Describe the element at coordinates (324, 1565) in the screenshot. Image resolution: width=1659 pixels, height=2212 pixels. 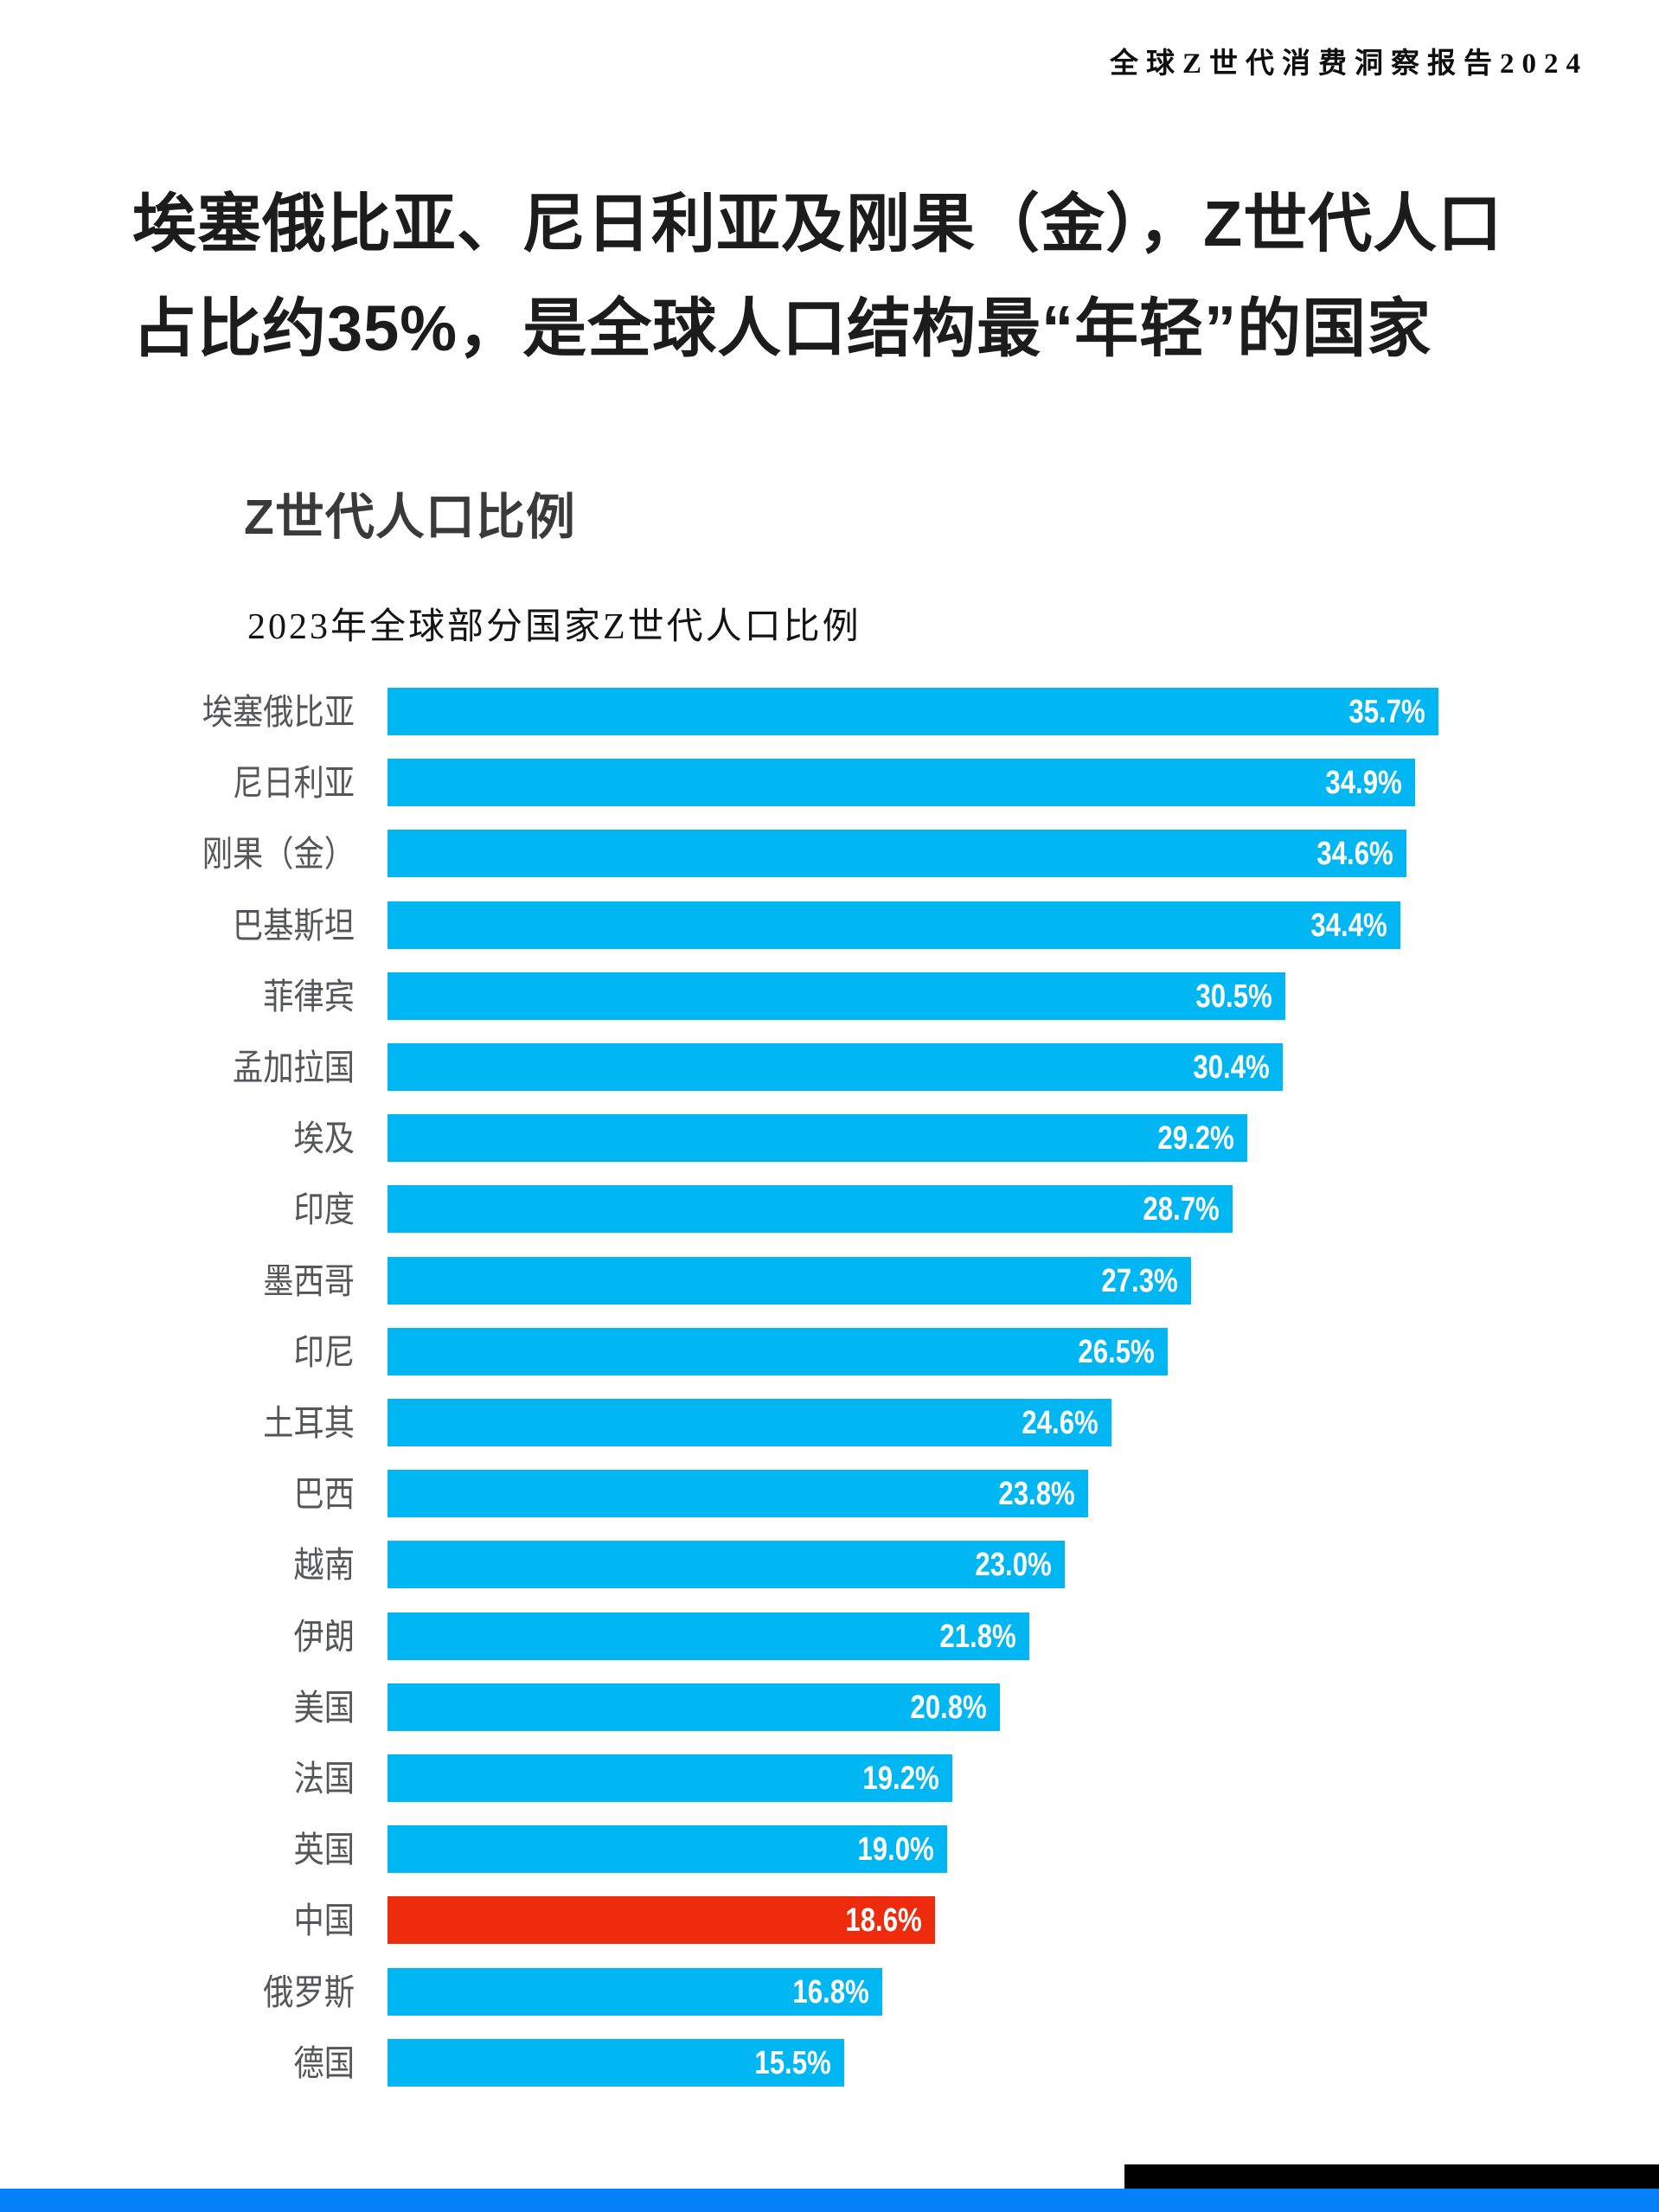
I see `country-label: 越南` at that location.